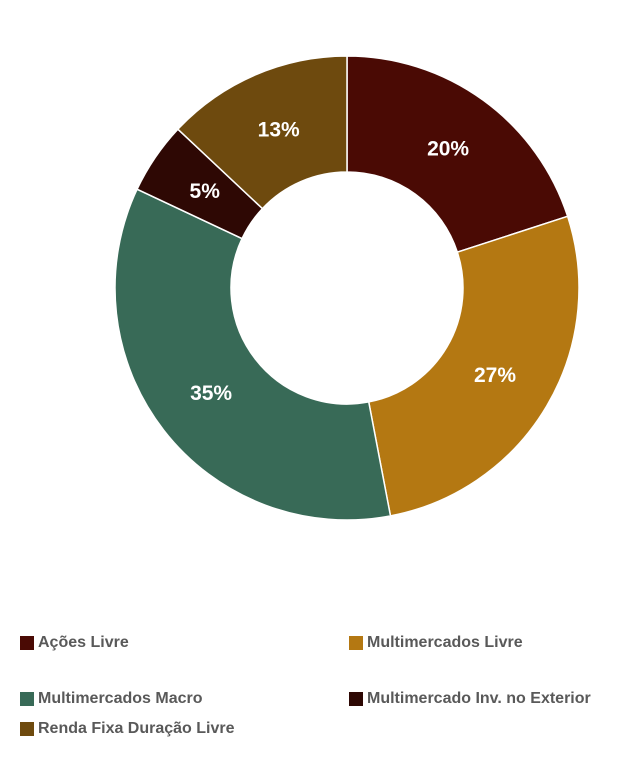  I want to click on slice-acoes-livre, so click(457, 154).